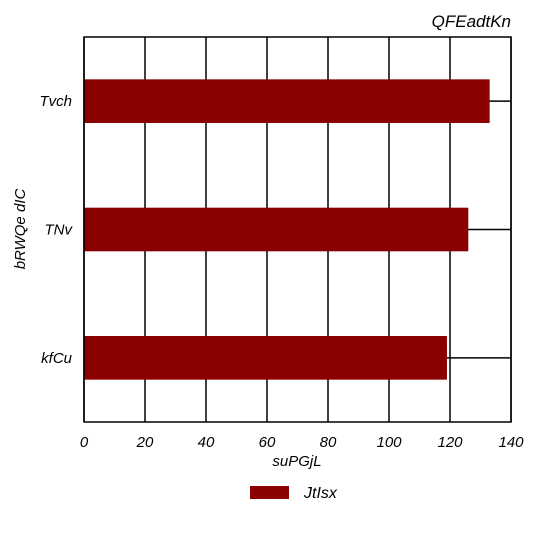  I want to click on y-tick-labels: kfCu TNv Tvch, so click(56, 230).